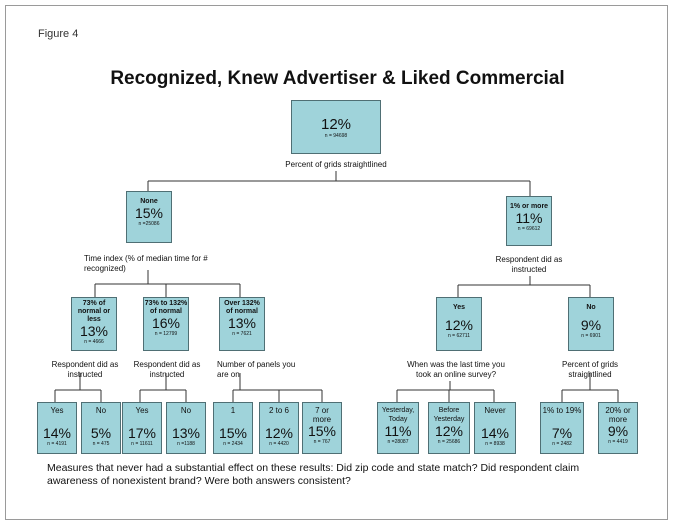  Describe the element at coordinates (58, 34) in the screenshot. I see `figure-label: Figure 4` at that location.